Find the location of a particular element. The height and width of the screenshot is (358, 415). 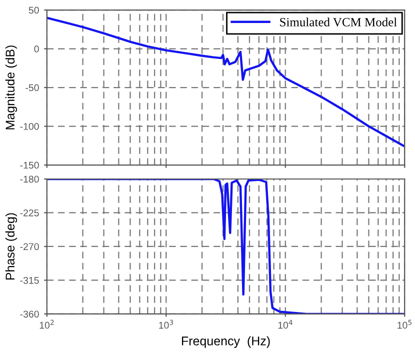

y-tick-label: -270 is located at coordinates (29, 246).